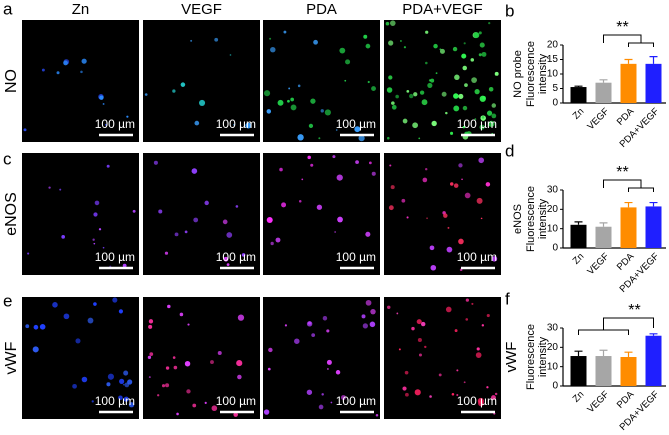 The width and height of the screenshot is (669, 435). What do you see at coordinates (626, 117) in the screenshot?
I see `x-tick-label: PDA` at bounding box center [626, 117].